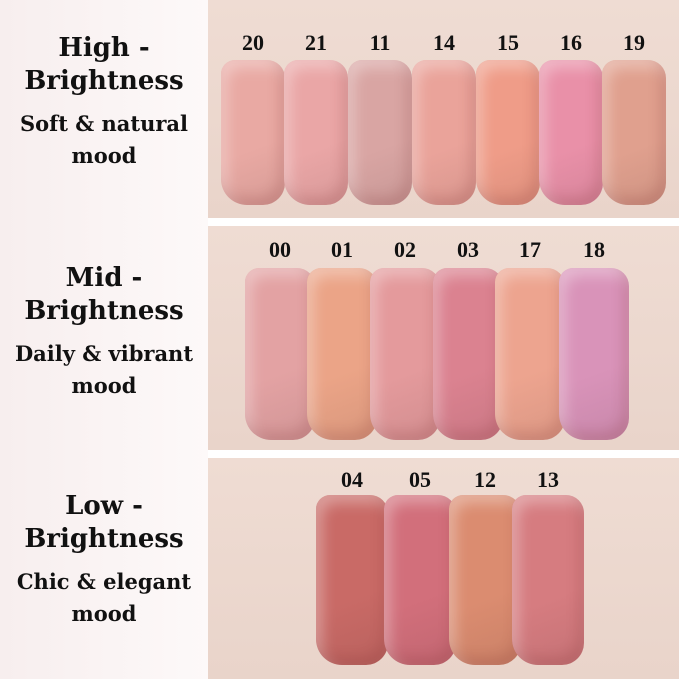  Describe the element at coordinates (380, 42) in the screenshot. I see `shade-number: 11` at that location.